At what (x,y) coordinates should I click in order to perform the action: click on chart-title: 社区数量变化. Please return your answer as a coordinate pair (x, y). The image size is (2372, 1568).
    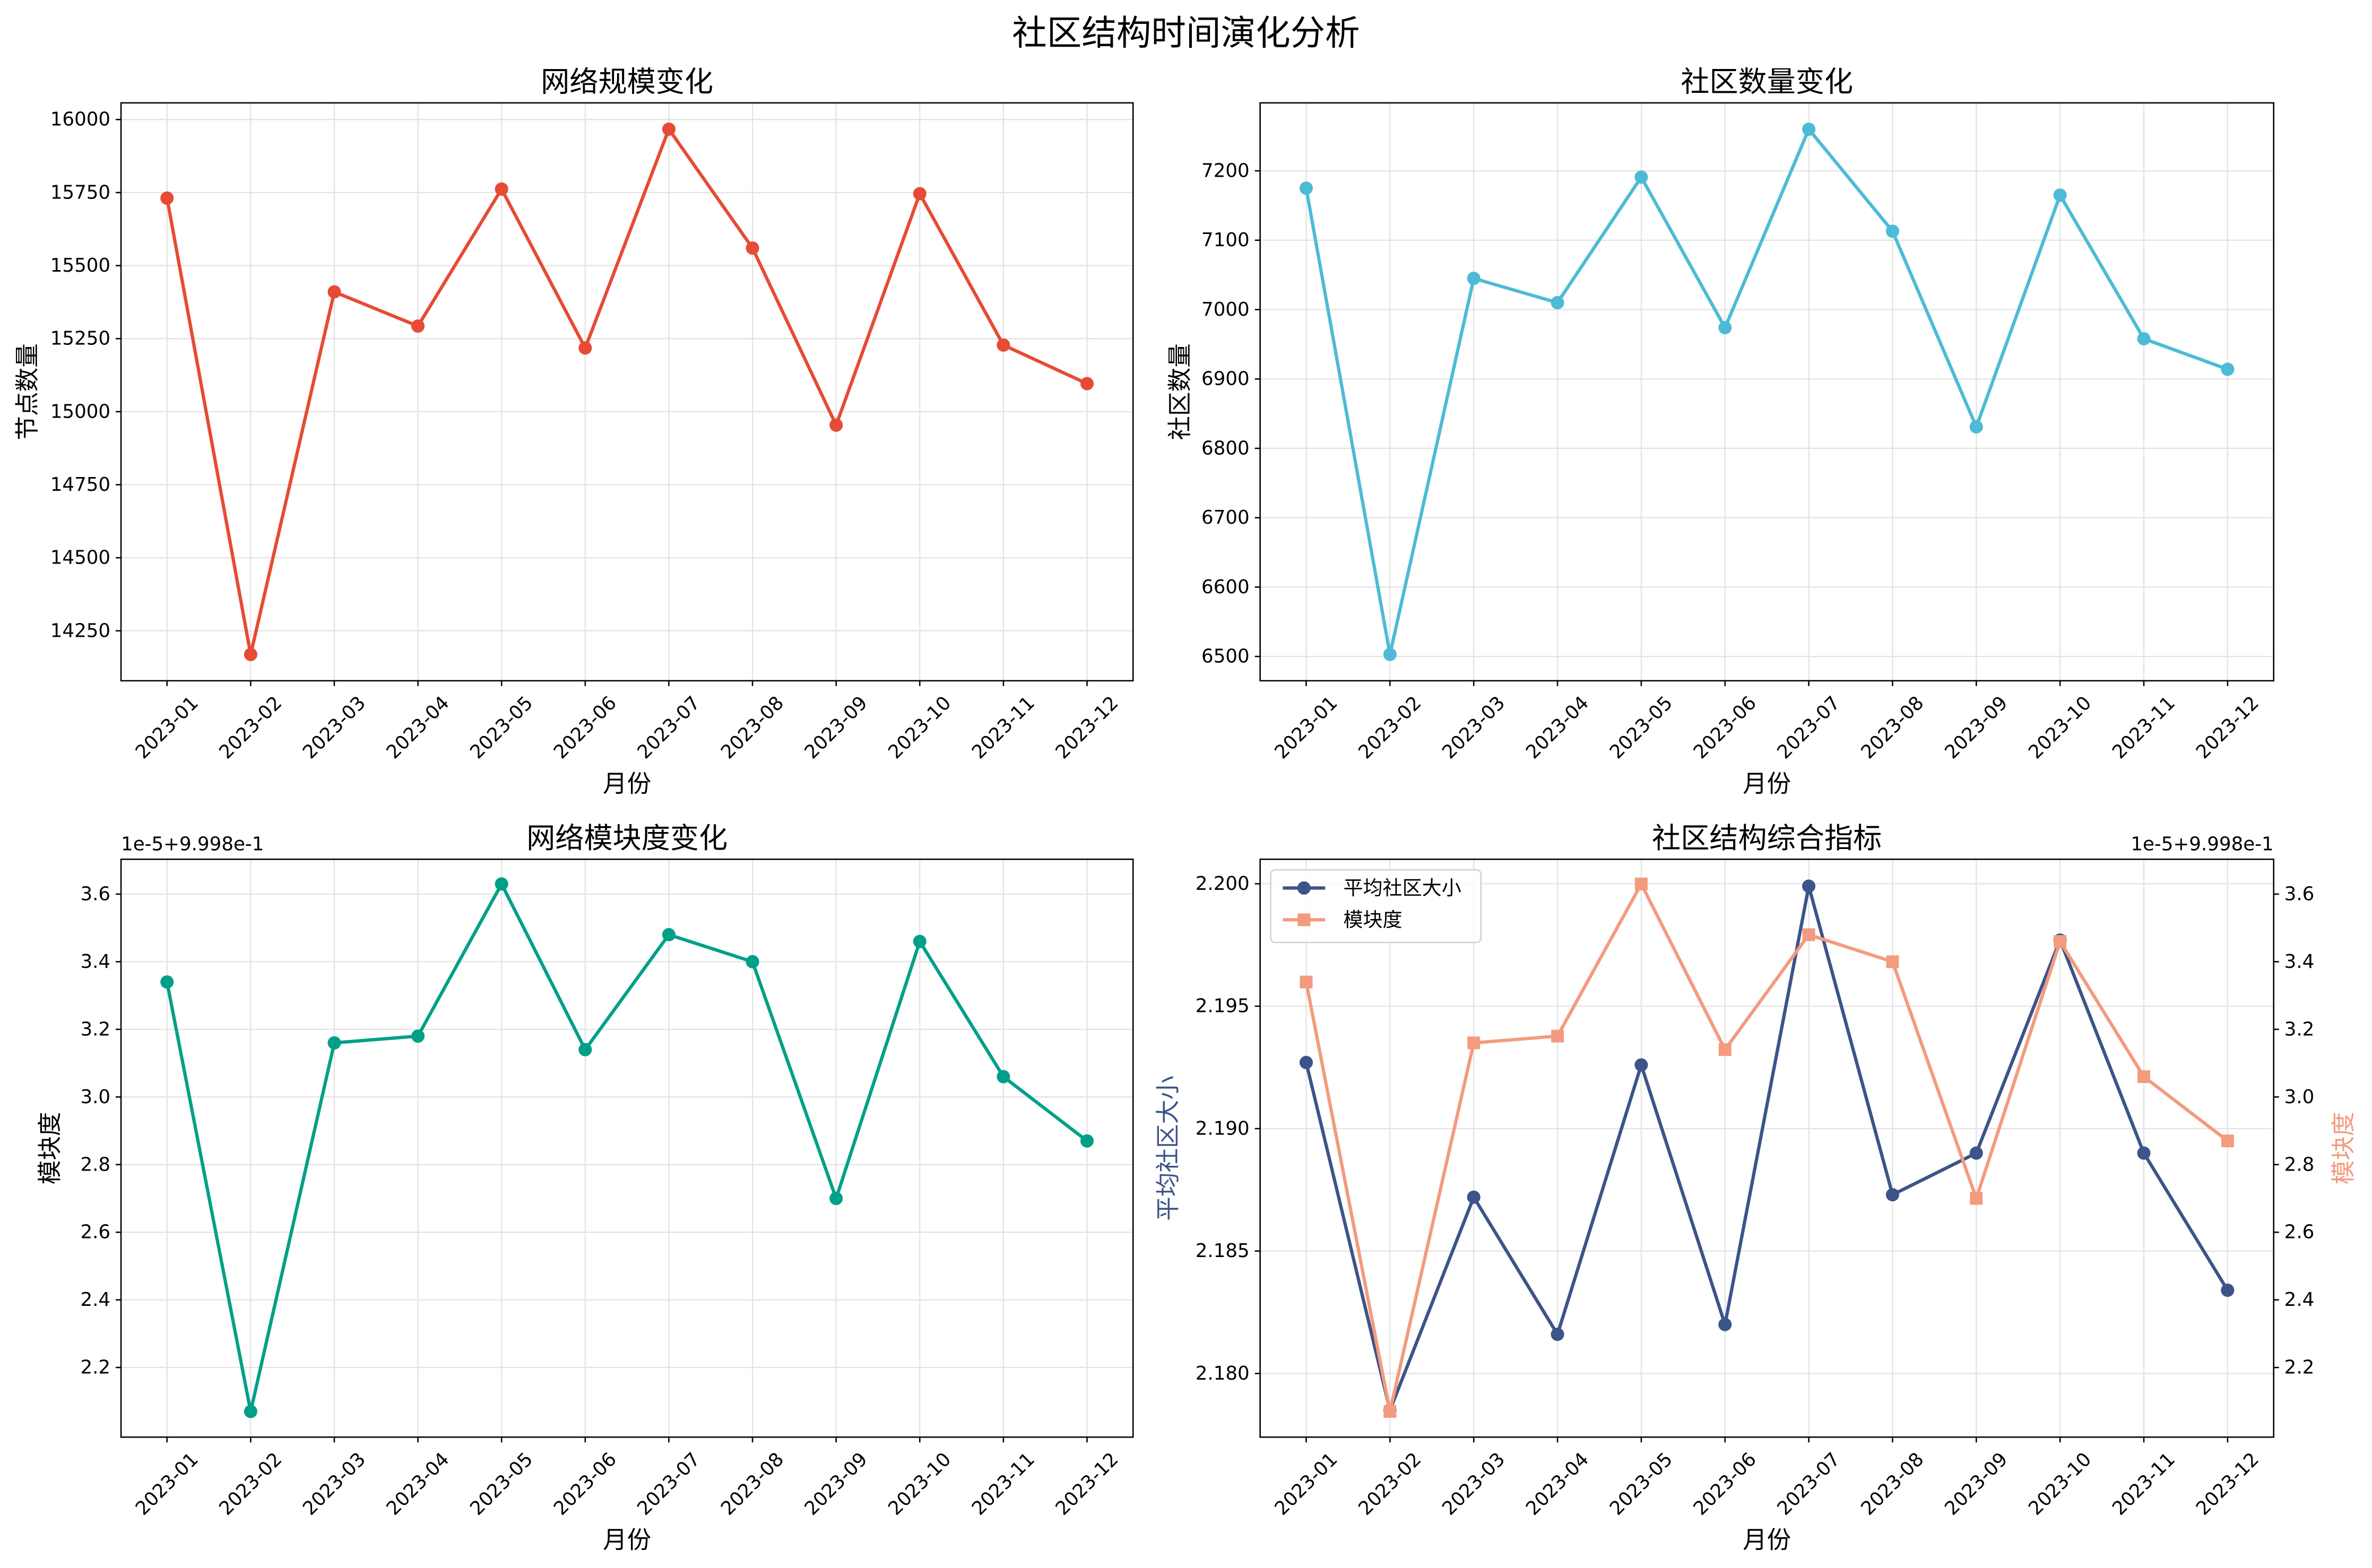
    Looking at the image, I should click on (1767, 81).